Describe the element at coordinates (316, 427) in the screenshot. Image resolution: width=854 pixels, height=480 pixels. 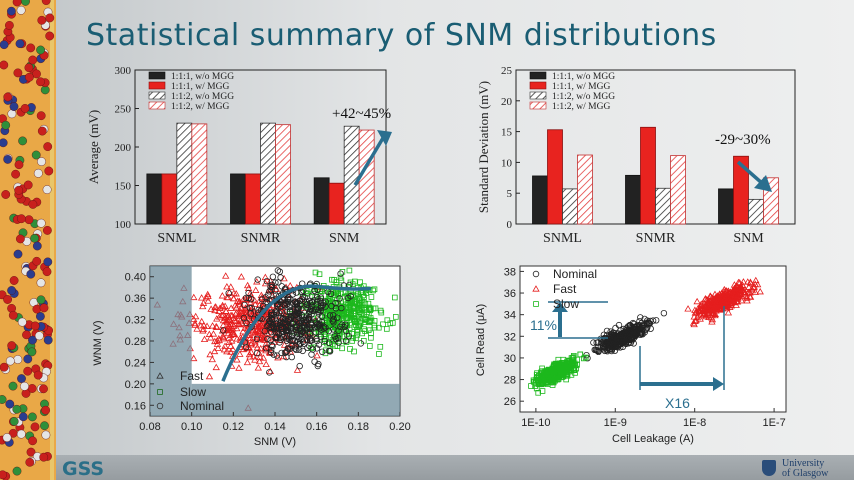
I see `x-tick-label: 0.16` at that location.